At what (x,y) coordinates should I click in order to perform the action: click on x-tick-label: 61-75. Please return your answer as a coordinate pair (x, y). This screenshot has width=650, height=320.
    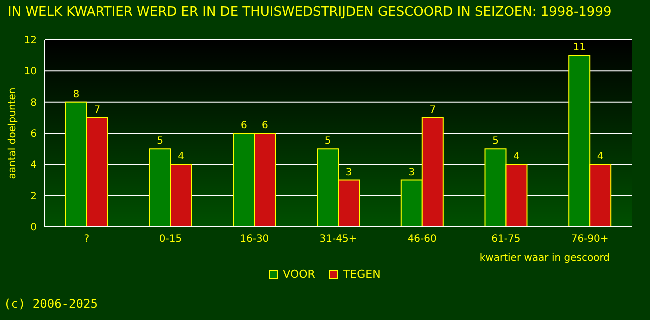
    Looking at the image, I should click on (506, 240).